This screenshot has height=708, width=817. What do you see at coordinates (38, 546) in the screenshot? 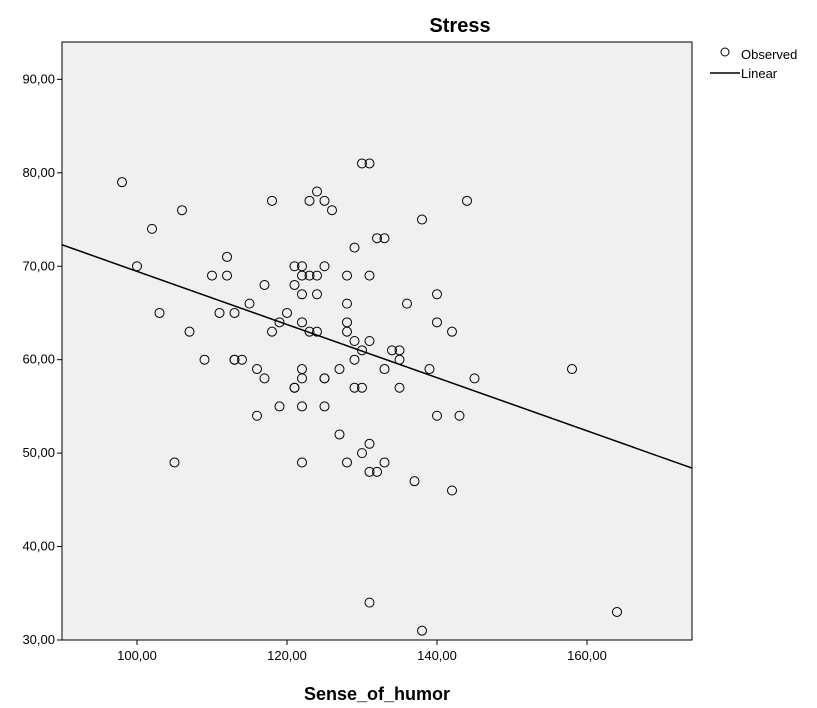
I see `y-tick-label: 40,00` at bounding box center [38, 546].